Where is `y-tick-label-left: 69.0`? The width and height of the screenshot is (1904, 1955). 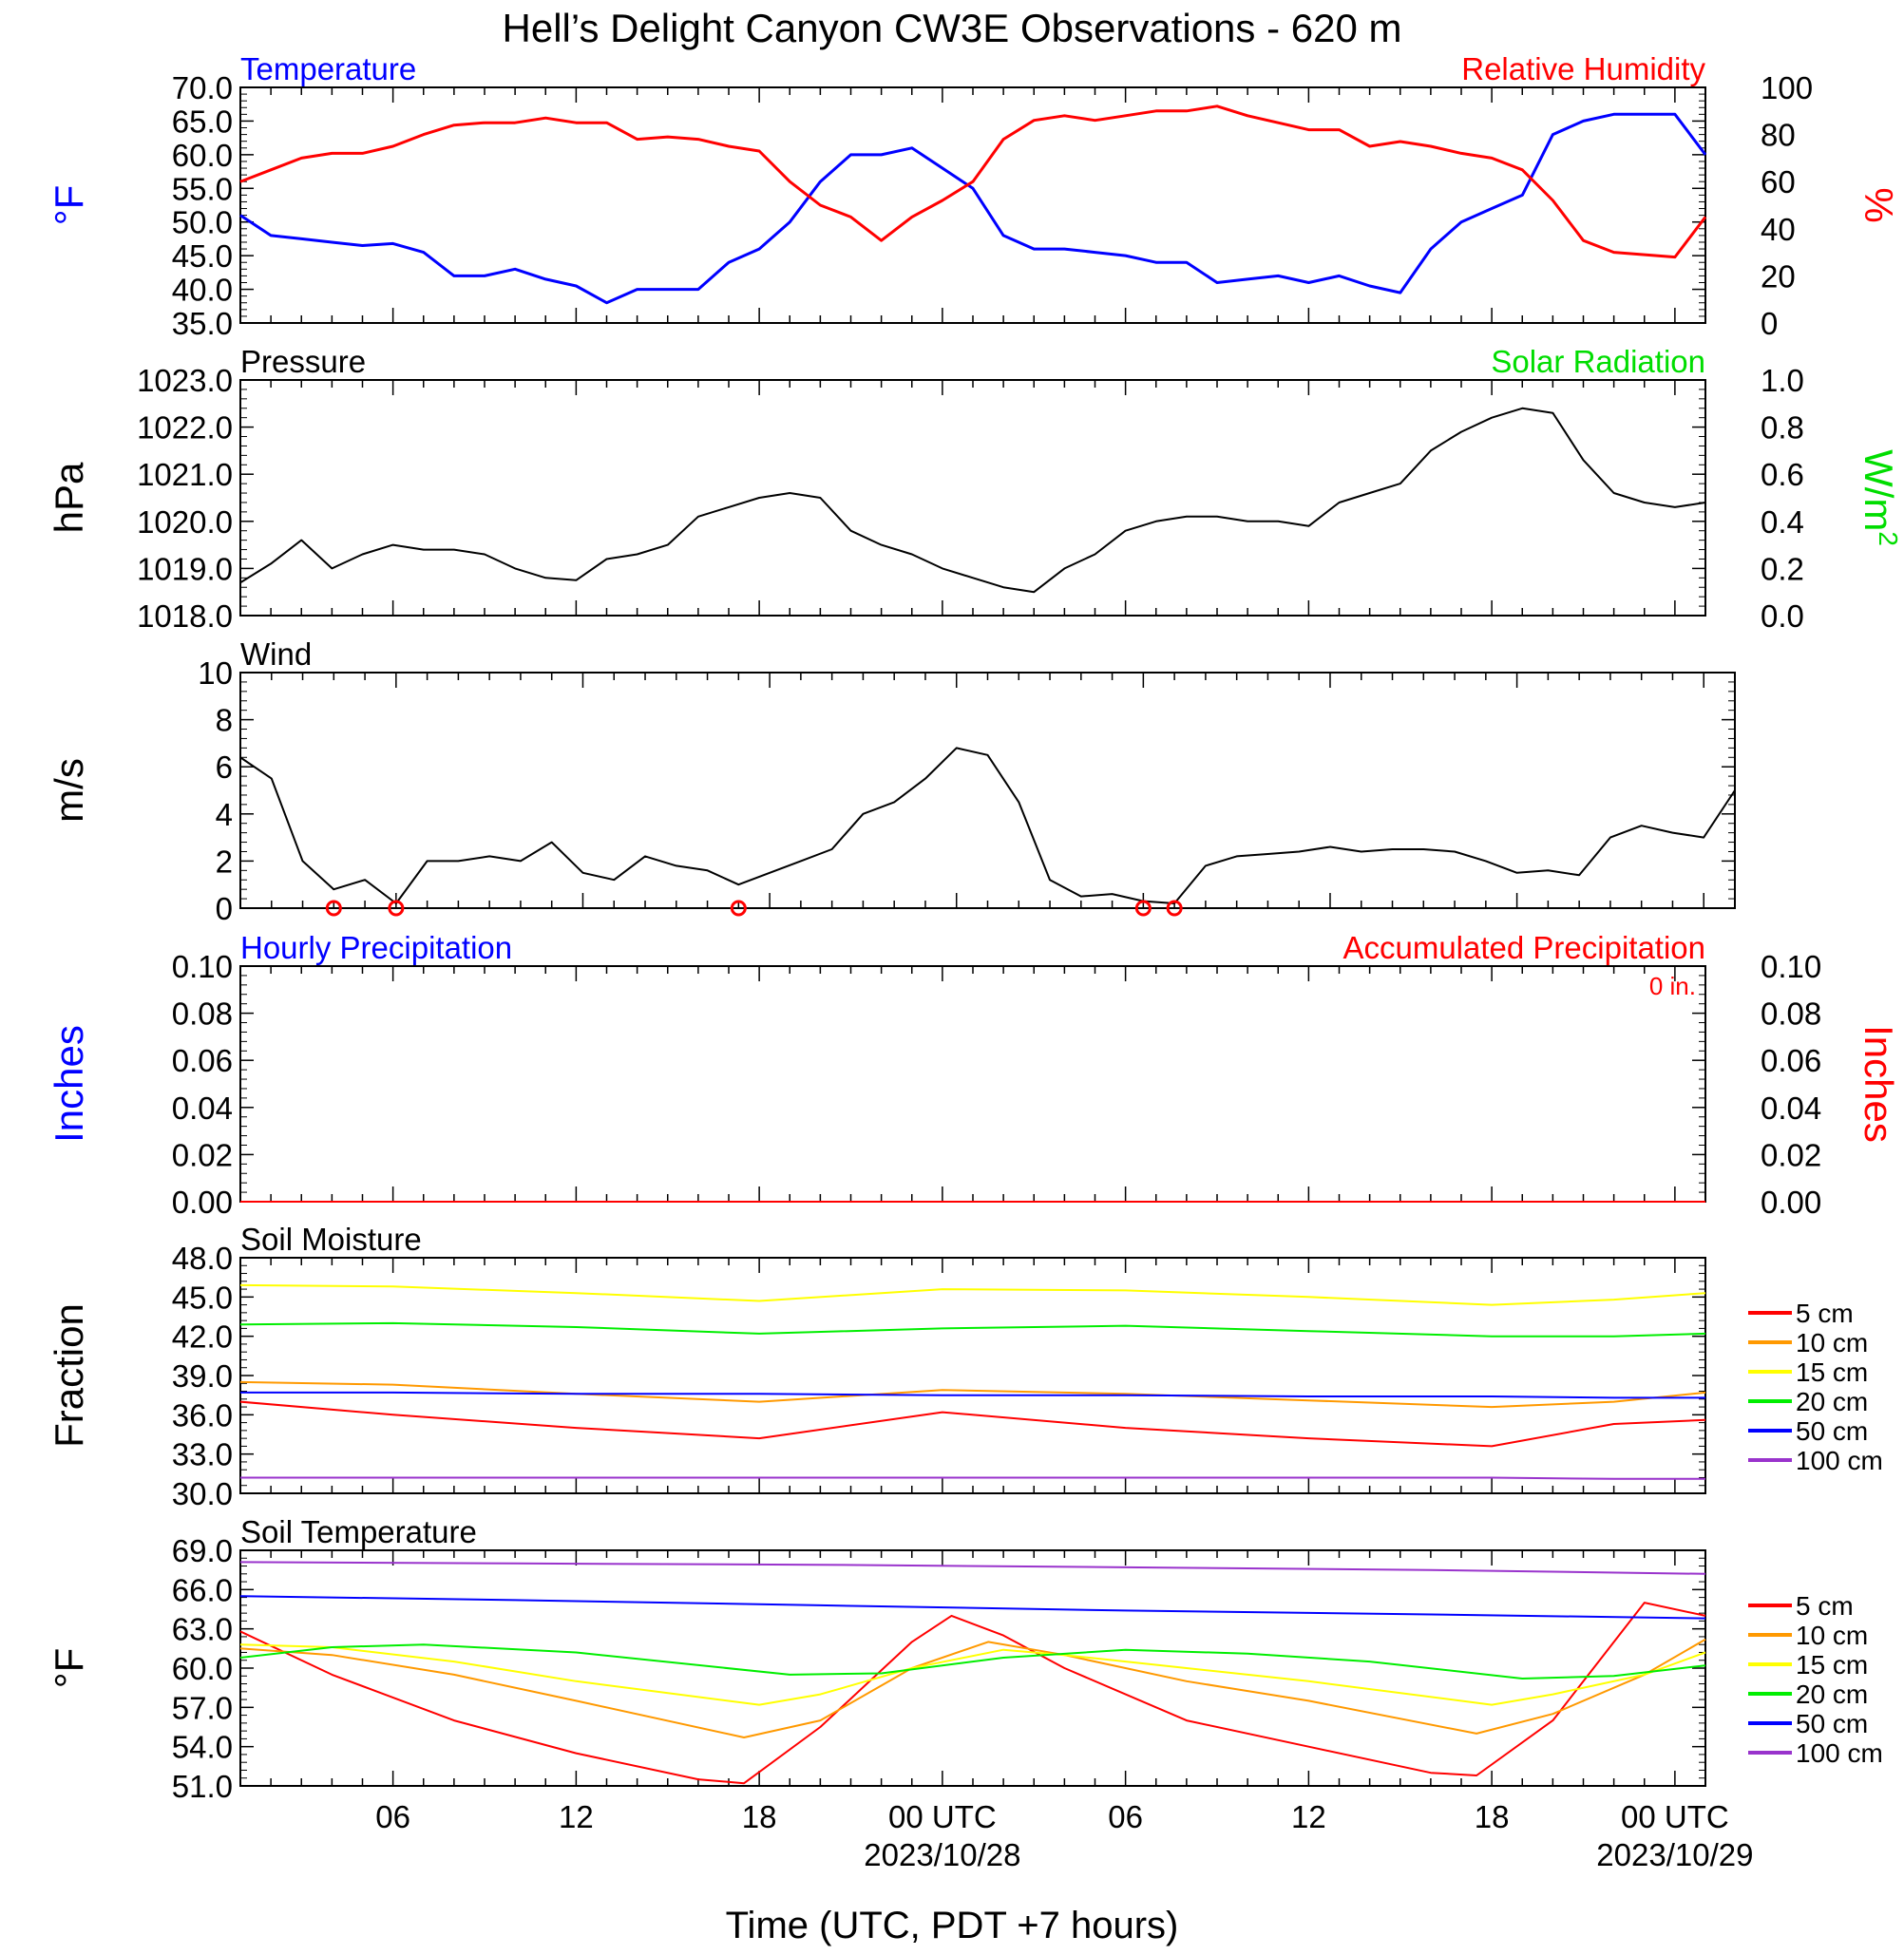
y-tick-label-left: 69.0 is located at coordinates (202, 1550).